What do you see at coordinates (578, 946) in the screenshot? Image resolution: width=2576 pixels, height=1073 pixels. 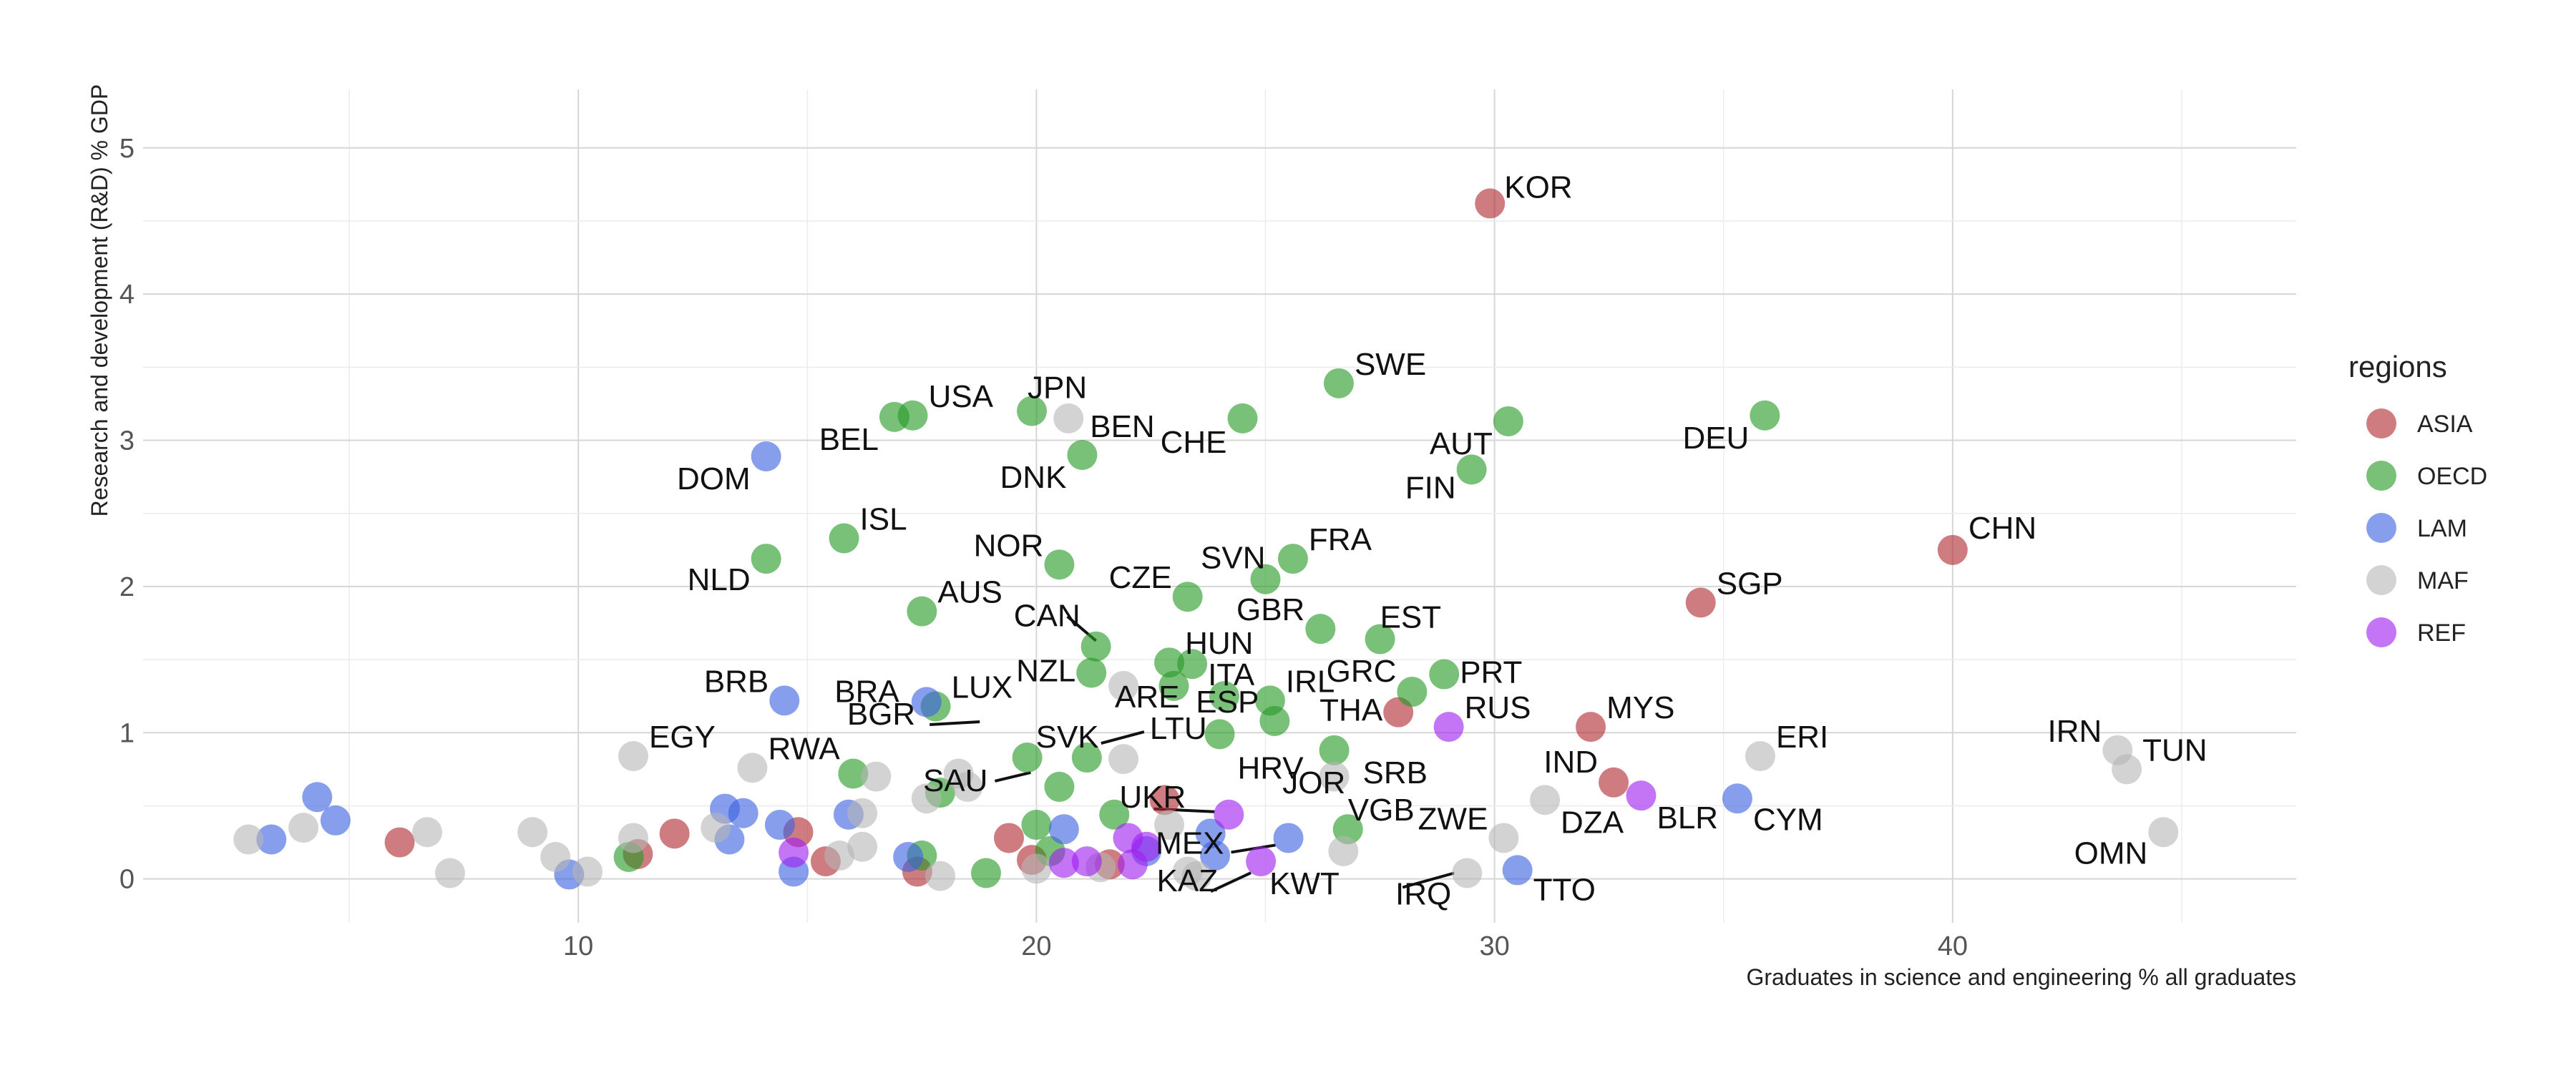 I see `x-tick-label: 10` at bounding box center [578, 946].